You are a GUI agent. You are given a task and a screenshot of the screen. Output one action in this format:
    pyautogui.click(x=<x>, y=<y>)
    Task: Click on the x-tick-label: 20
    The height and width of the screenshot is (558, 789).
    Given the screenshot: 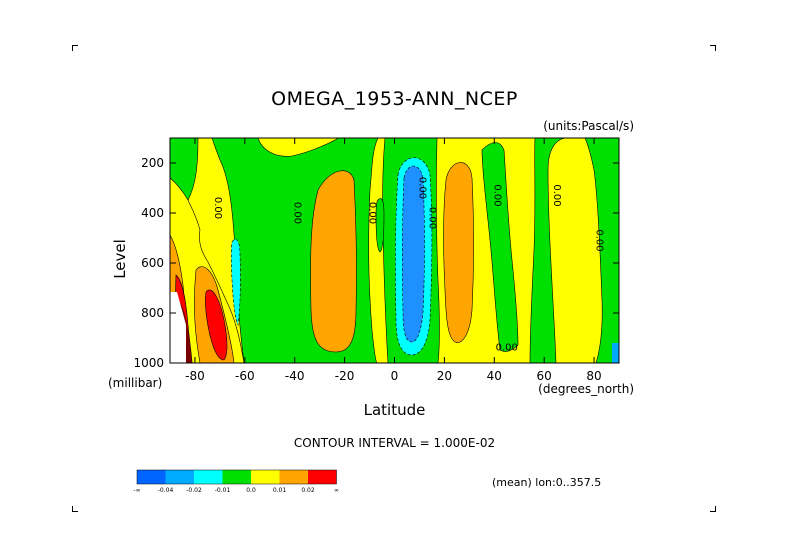 What is the action you would take?
    pyautogui.click(x=444, y=376)
    